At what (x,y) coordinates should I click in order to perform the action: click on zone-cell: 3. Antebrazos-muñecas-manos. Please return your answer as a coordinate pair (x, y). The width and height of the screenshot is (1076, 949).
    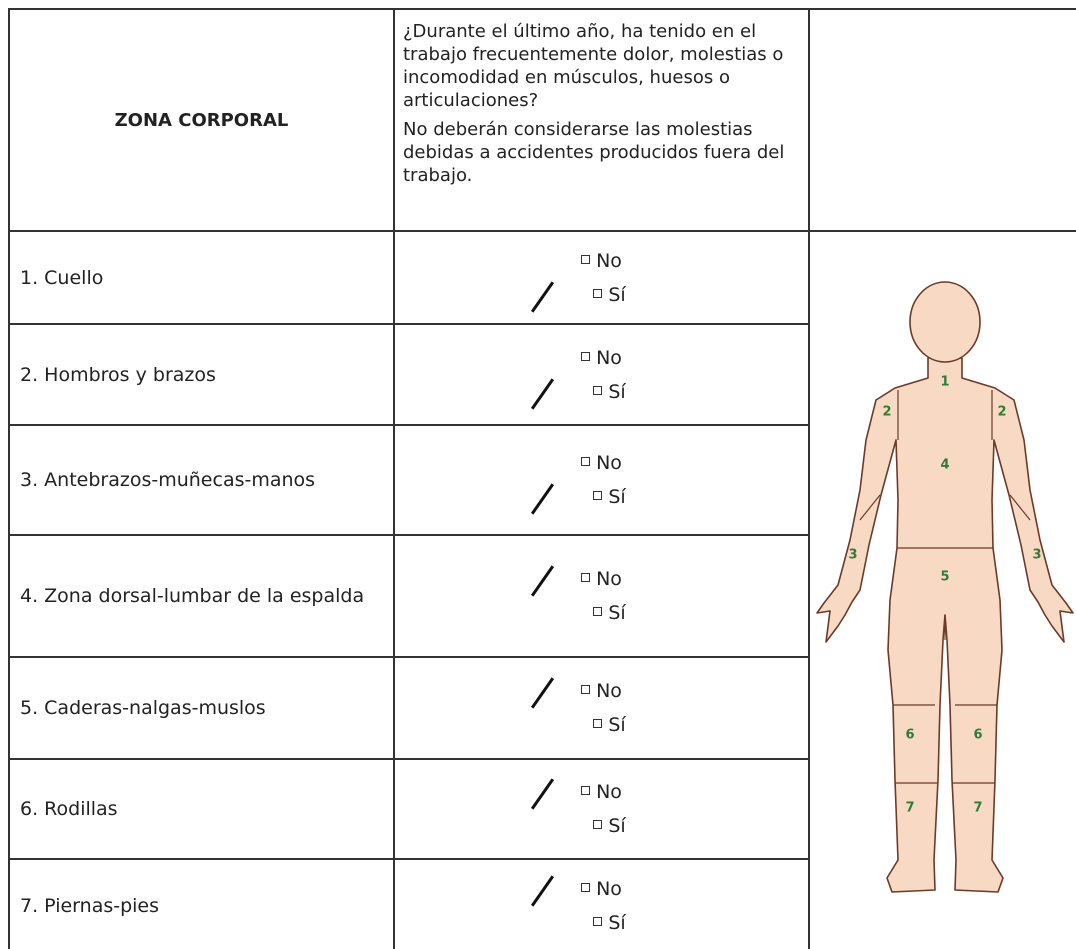
    Looking at the image, I should click on (201, 480).